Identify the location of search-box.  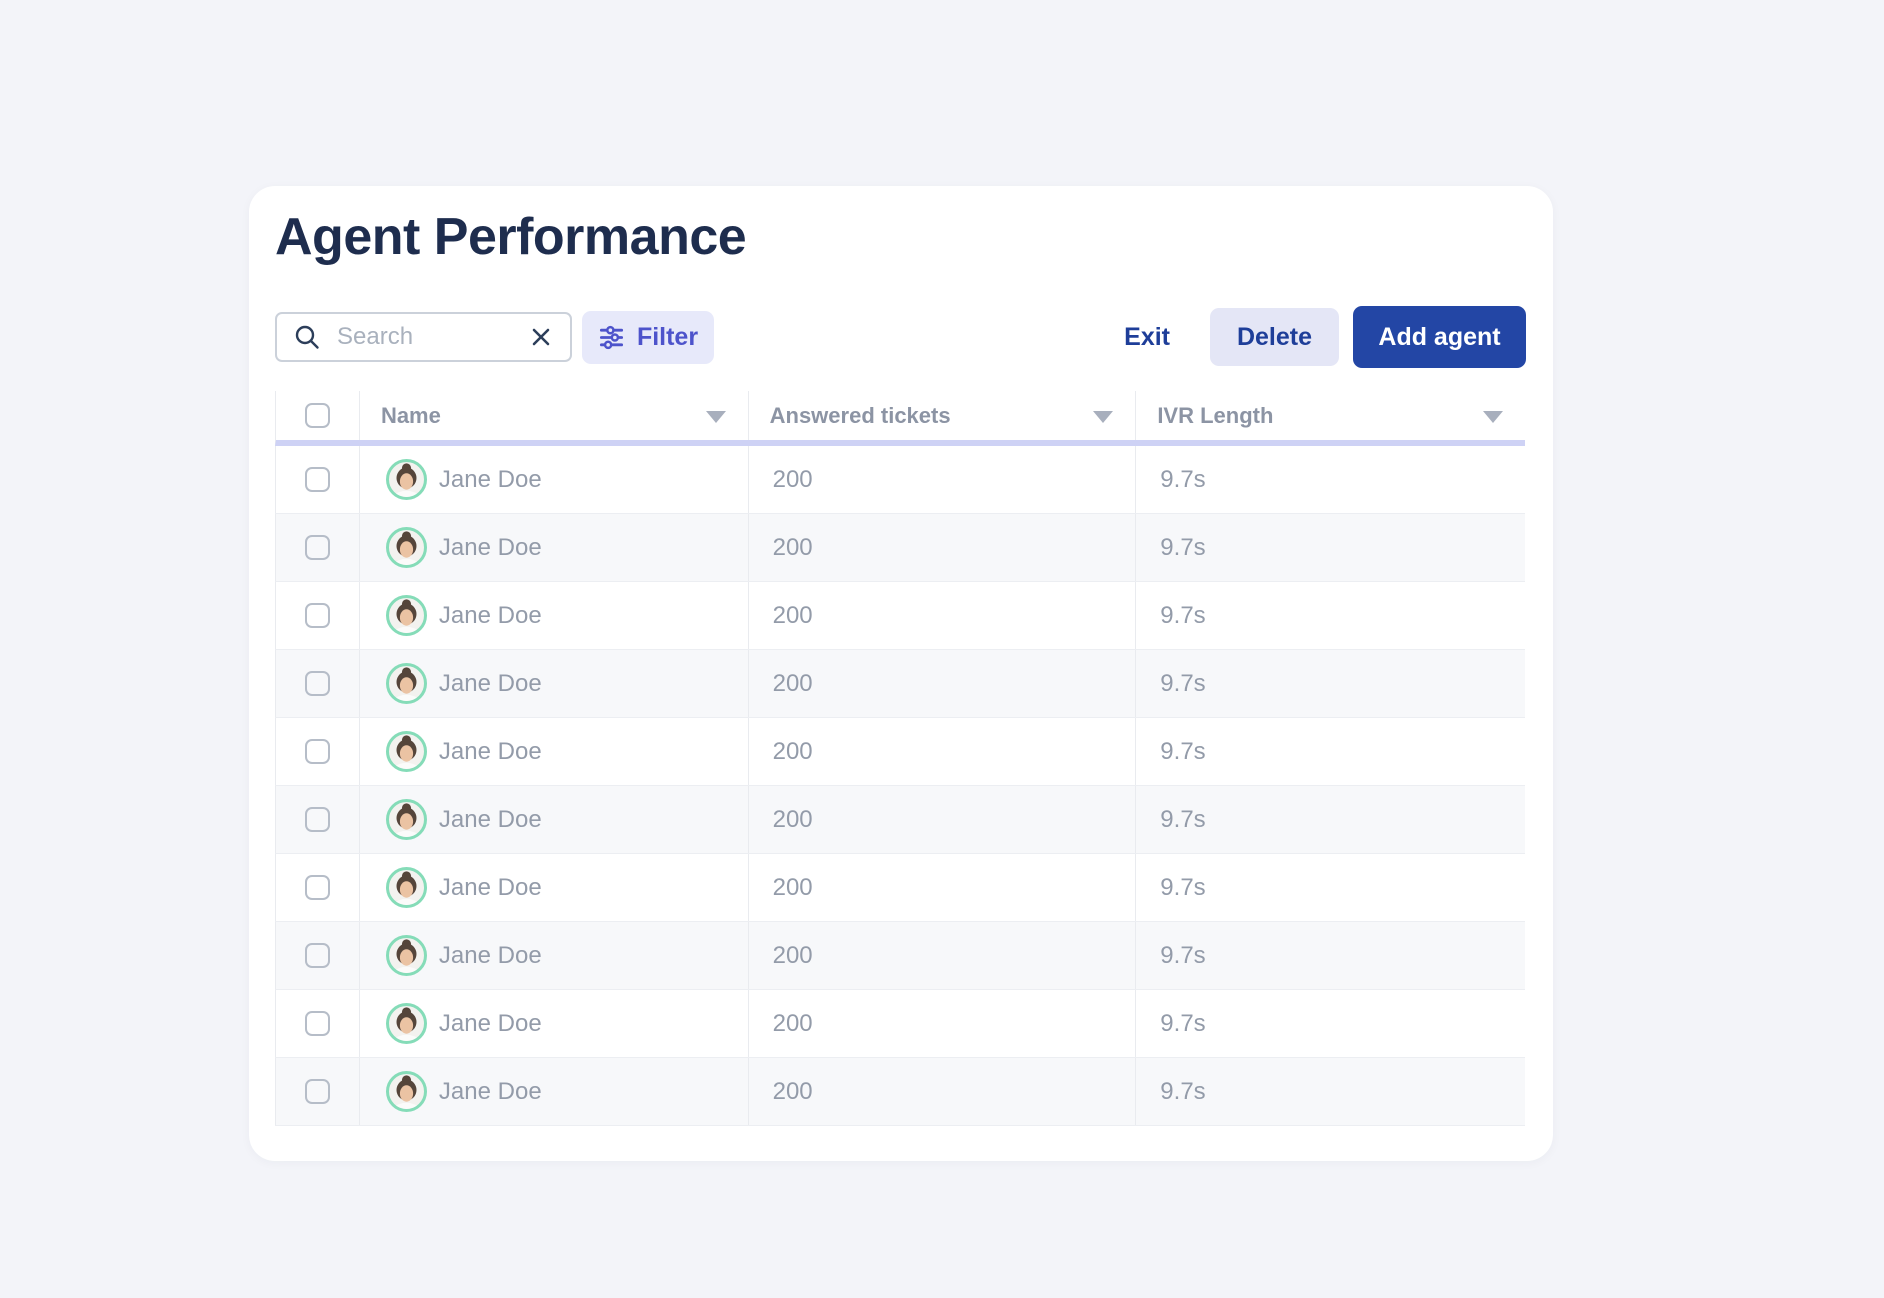
(423, 337).